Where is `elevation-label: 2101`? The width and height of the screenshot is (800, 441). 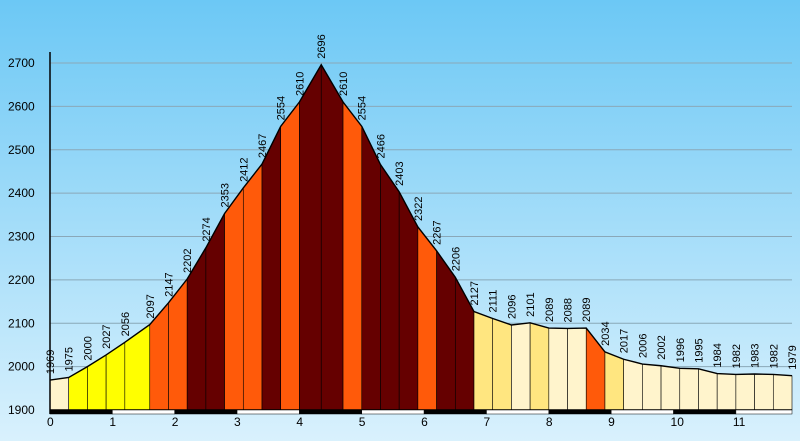 elevation-label: 2101 is located at coordinates (531, 304).